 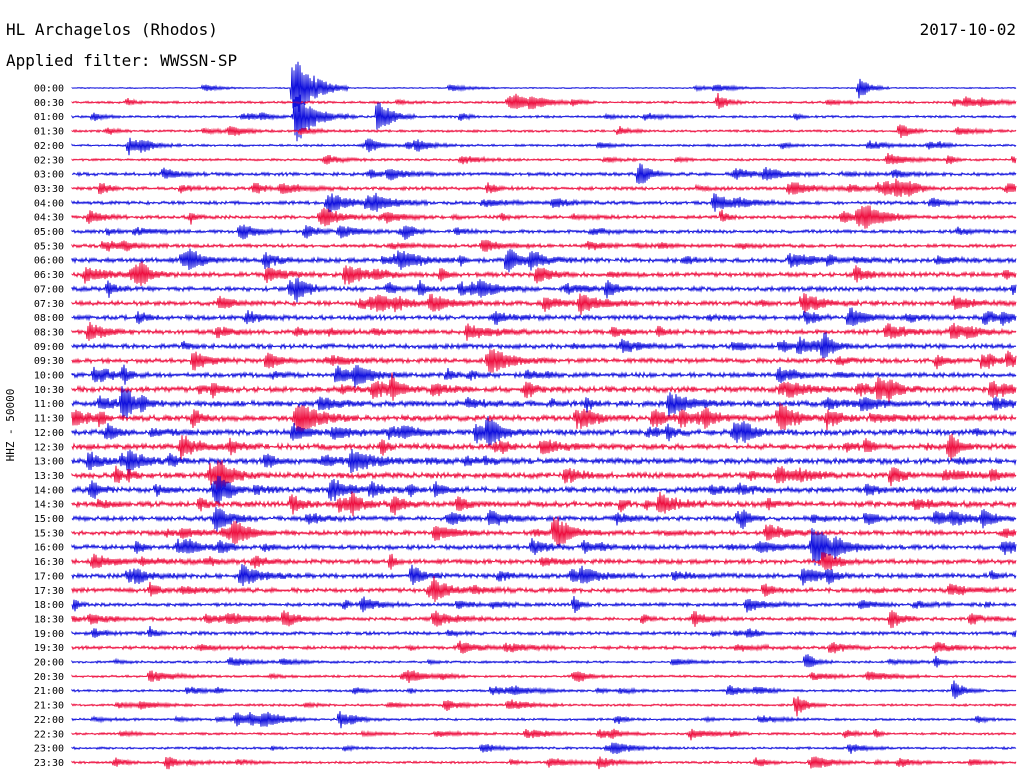 I want to click on row-time-label: 13:00, so click(x=49, y=462).